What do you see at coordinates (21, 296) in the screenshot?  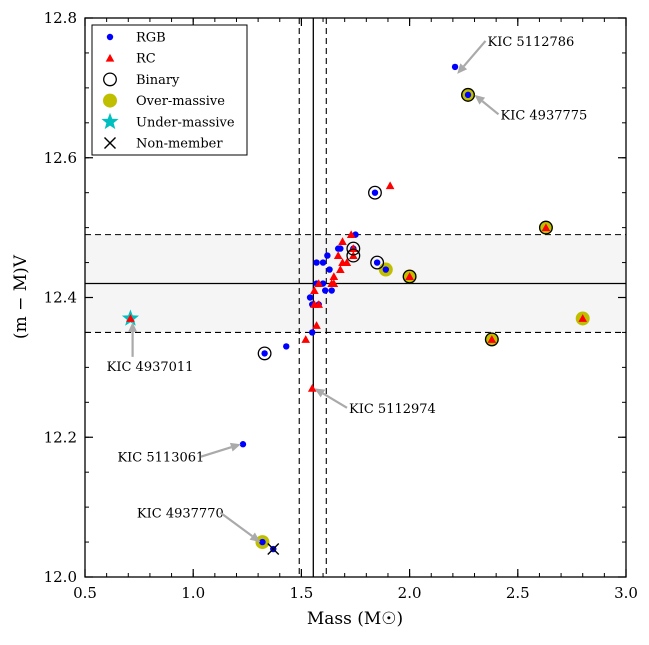 I see `y-axis-label: (m − M)V` at bounding box center [21, 296].